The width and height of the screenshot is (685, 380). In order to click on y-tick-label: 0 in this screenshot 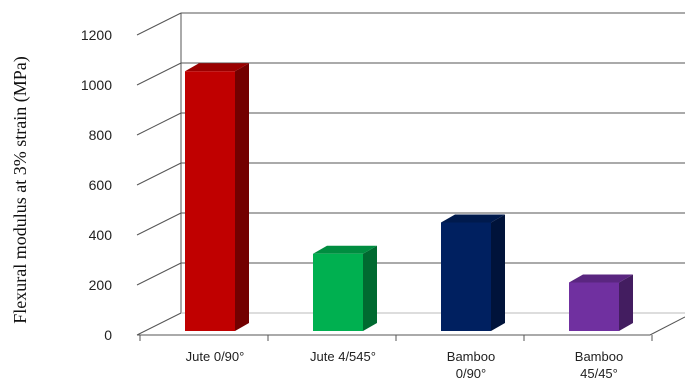, I will do `click(108, 335)`.